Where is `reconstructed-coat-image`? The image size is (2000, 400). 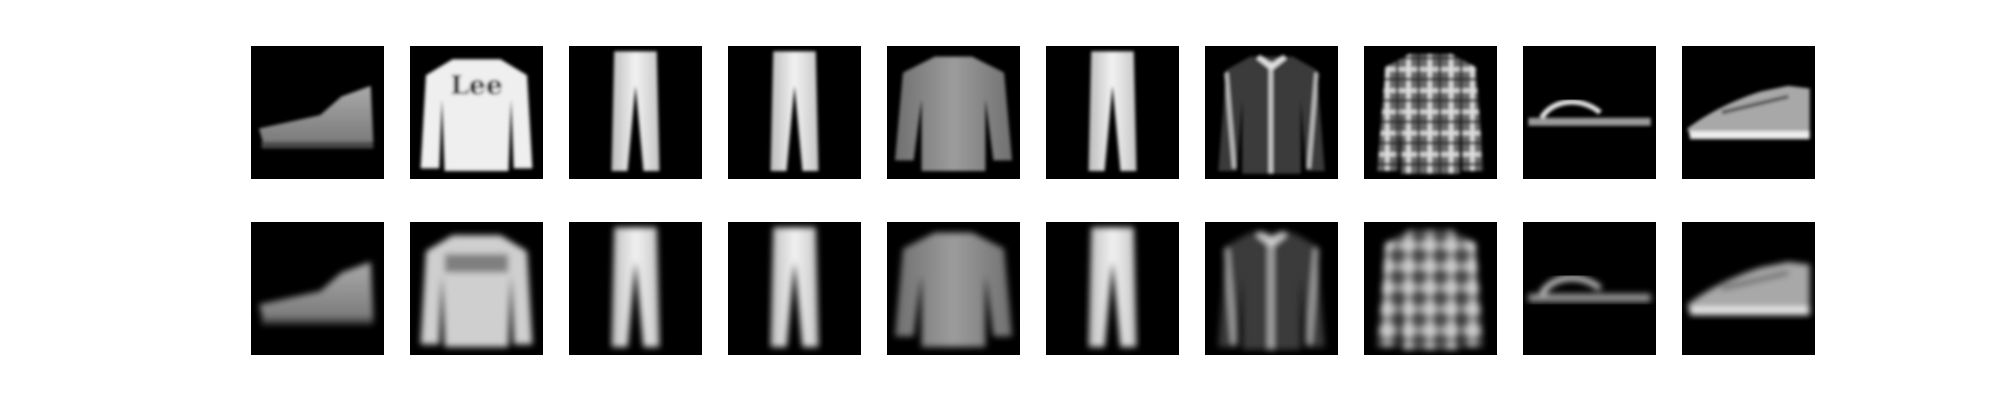 reconstructed-coat-image is located at coordinates (1271, 288).